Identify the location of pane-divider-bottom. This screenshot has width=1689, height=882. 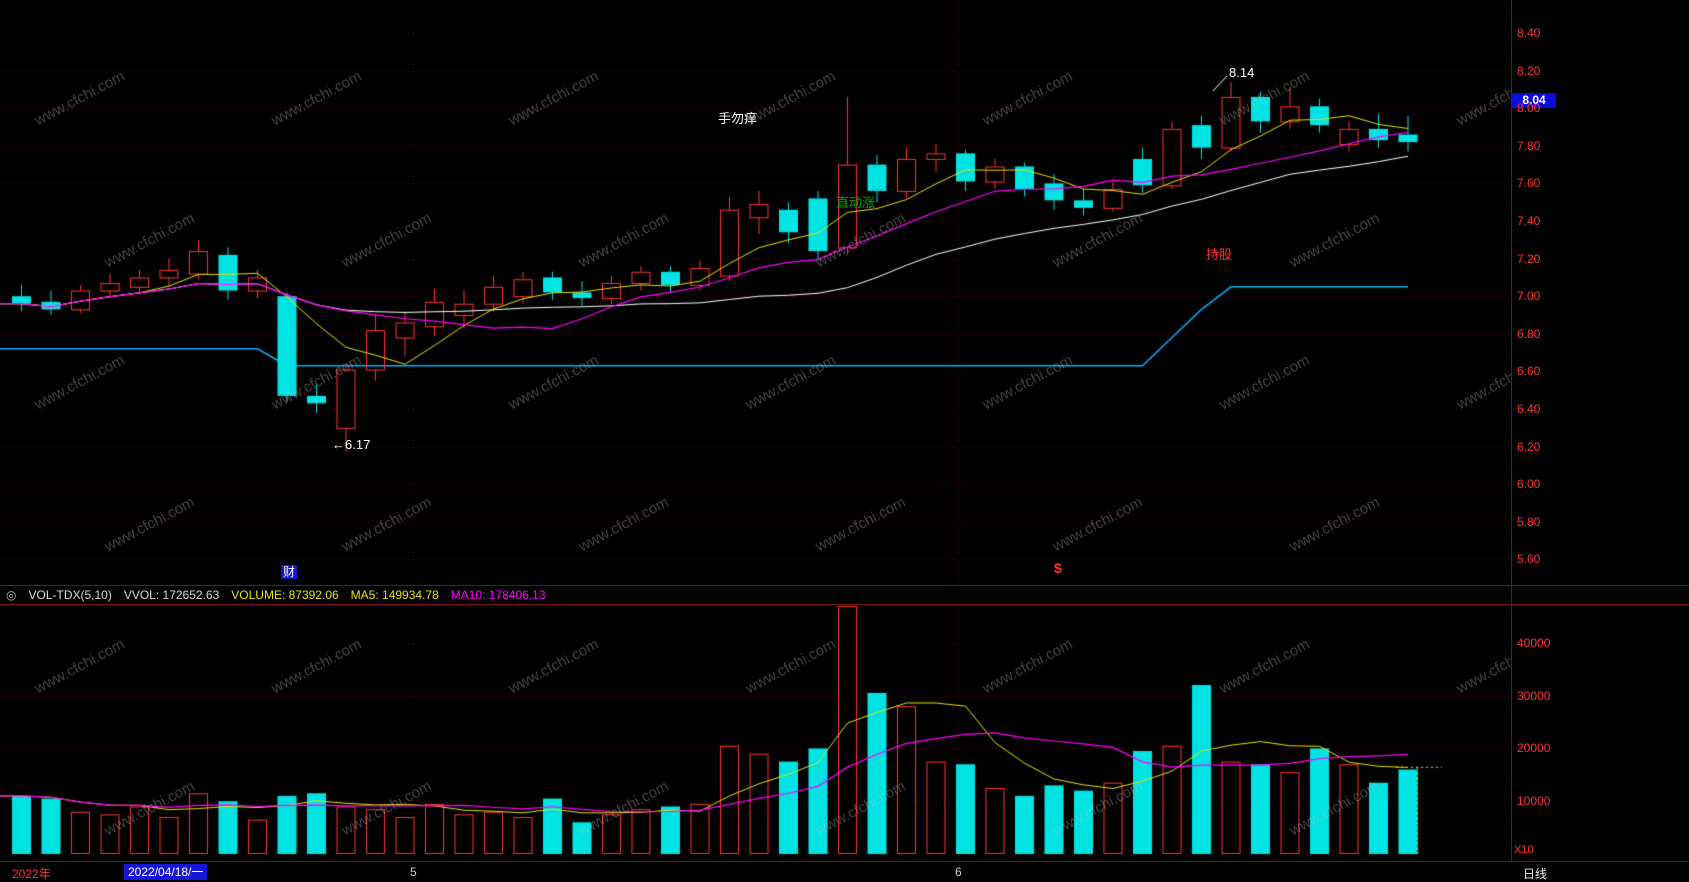
(844, 604).